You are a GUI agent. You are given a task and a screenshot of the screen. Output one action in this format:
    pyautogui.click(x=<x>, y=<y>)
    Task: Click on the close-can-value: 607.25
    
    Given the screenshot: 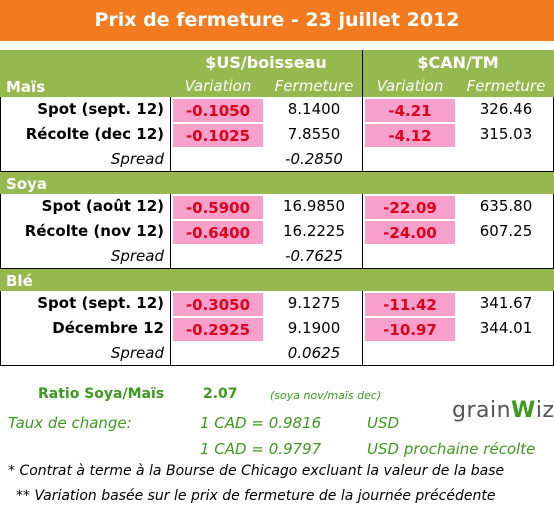 What is the action you would take?
    pyautogui.click(x=506, y=231)
    